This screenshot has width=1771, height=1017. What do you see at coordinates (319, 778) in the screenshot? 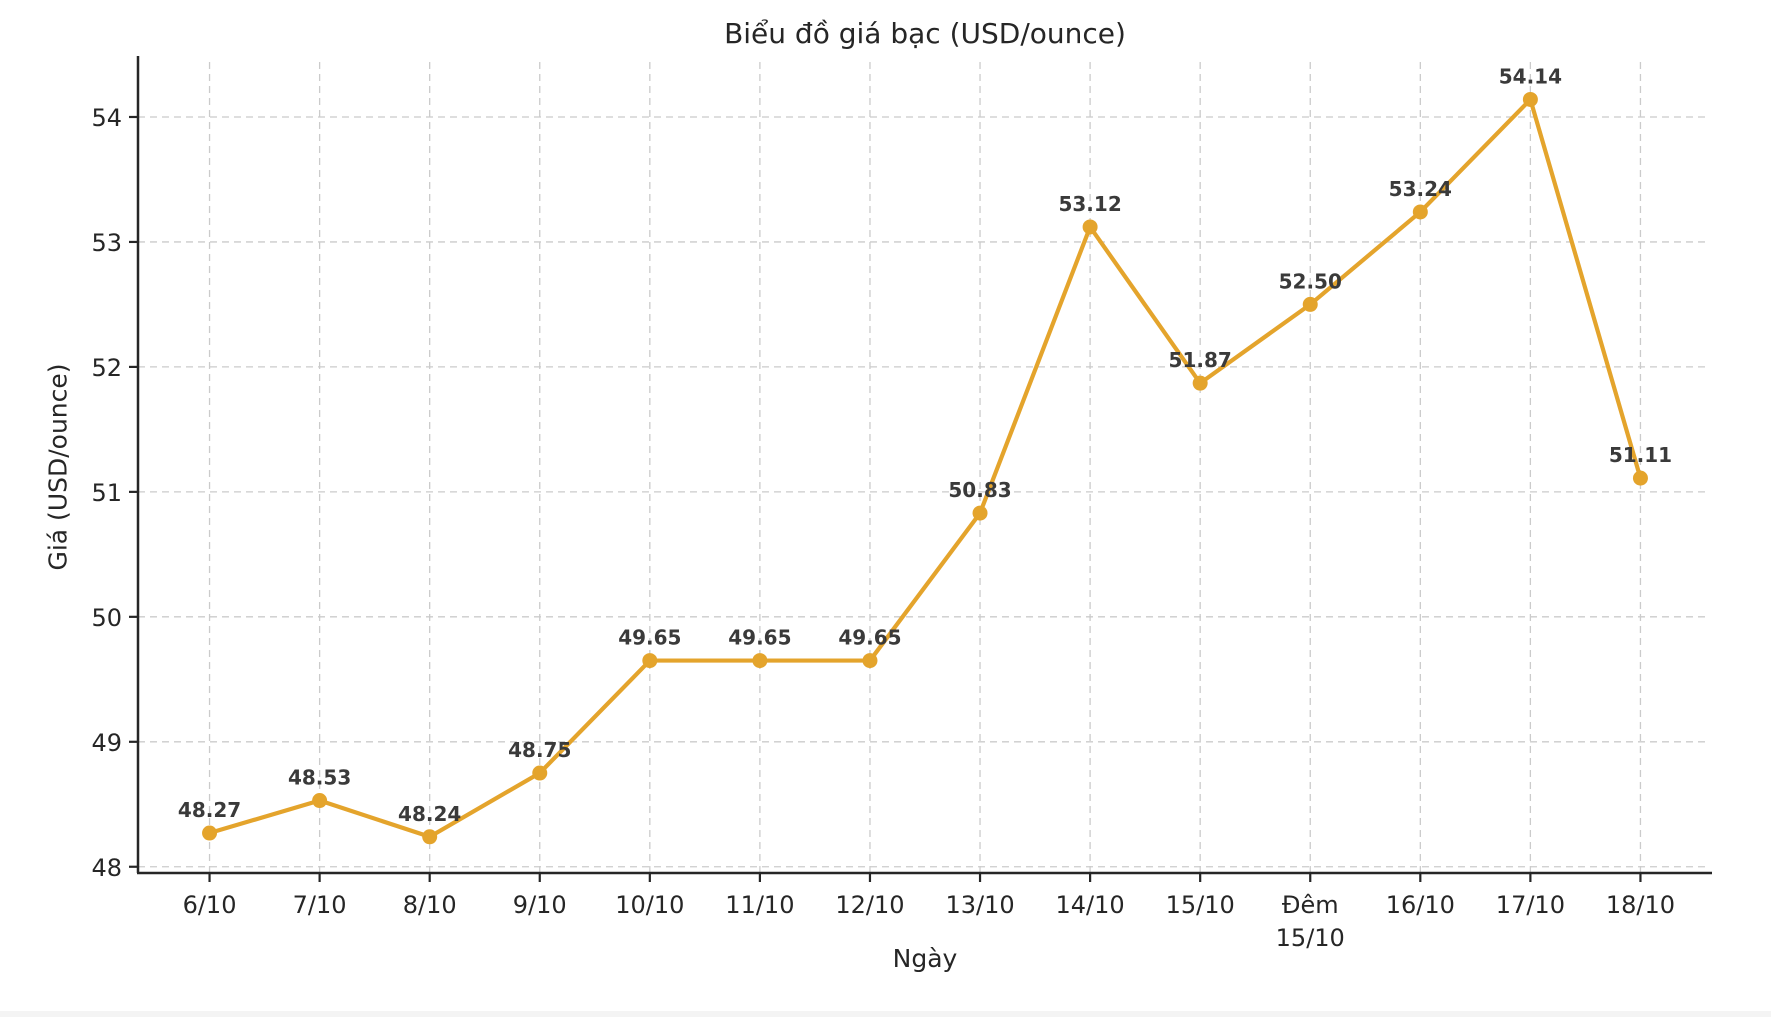
I see `data-point-label: 48.53` at bounding box center [319, 778].